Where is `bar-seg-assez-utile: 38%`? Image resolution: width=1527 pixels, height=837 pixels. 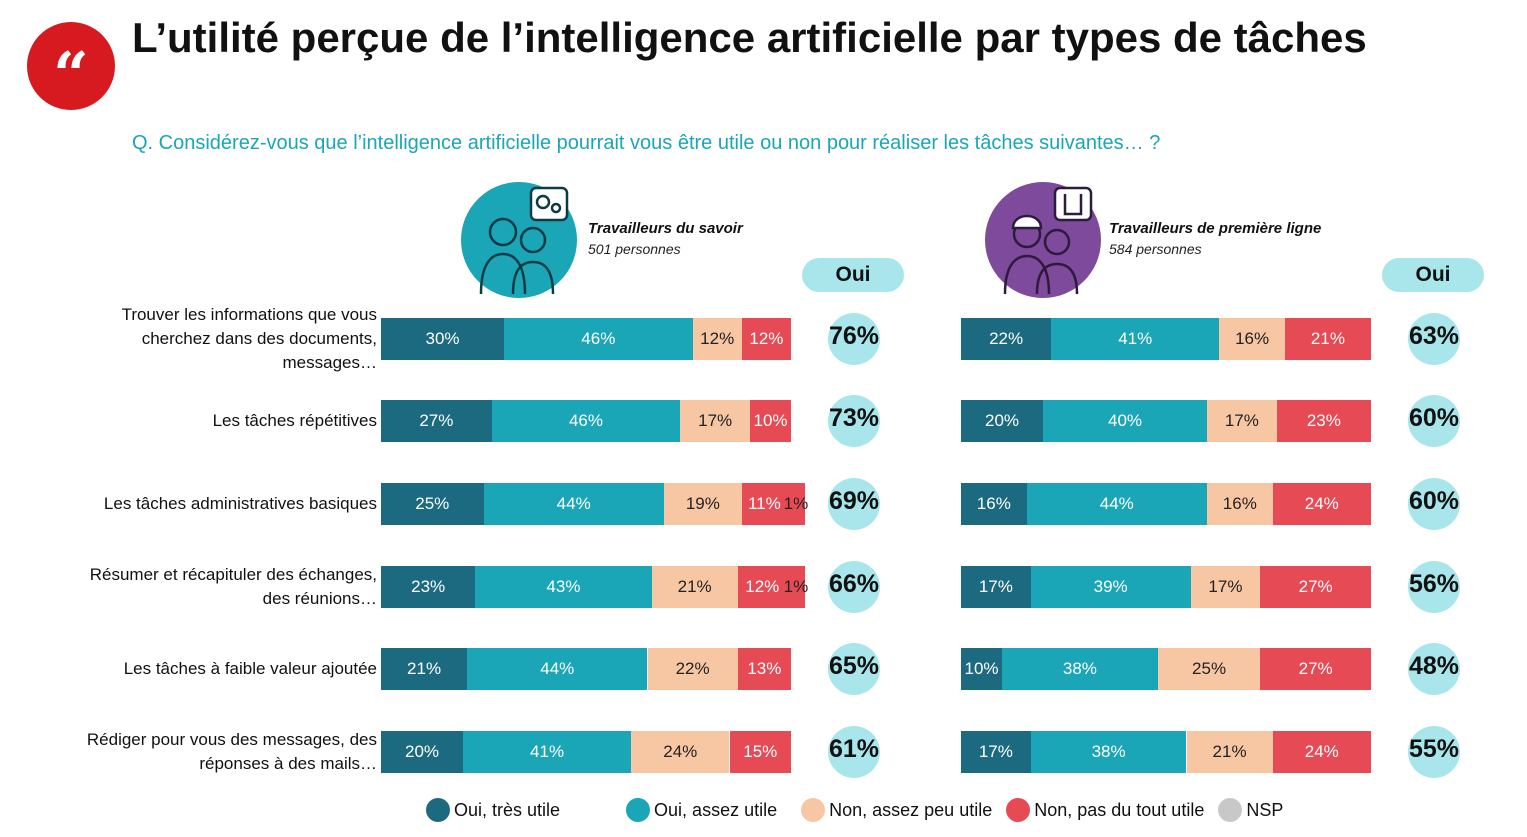 bar-seg-assez-utile: 38% is located at coordinates (1080, 669).